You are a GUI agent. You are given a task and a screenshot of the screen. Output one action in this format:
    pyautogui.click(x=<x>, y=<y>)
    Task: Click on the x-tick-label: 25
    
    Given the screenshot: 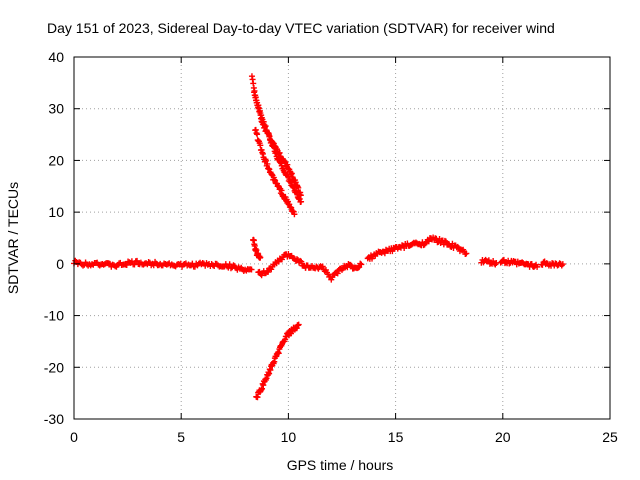 What is the action you would take?
    pyautogui.click(x=610, y=437)
    